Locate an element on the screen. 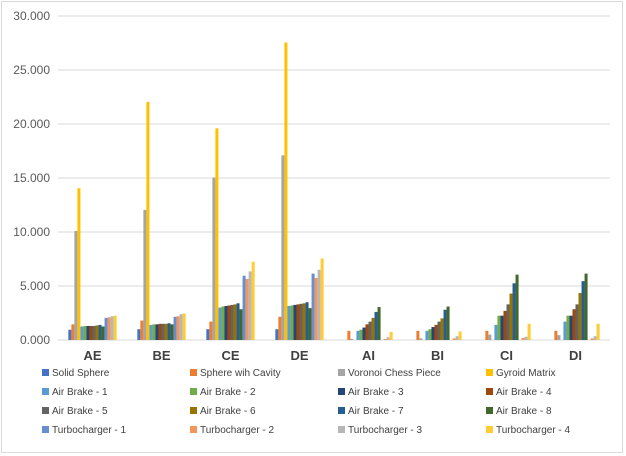 This screenshot has width=626, height=456. legend-label: Voronoi Chess Piece is located at coordinates (394, 373).